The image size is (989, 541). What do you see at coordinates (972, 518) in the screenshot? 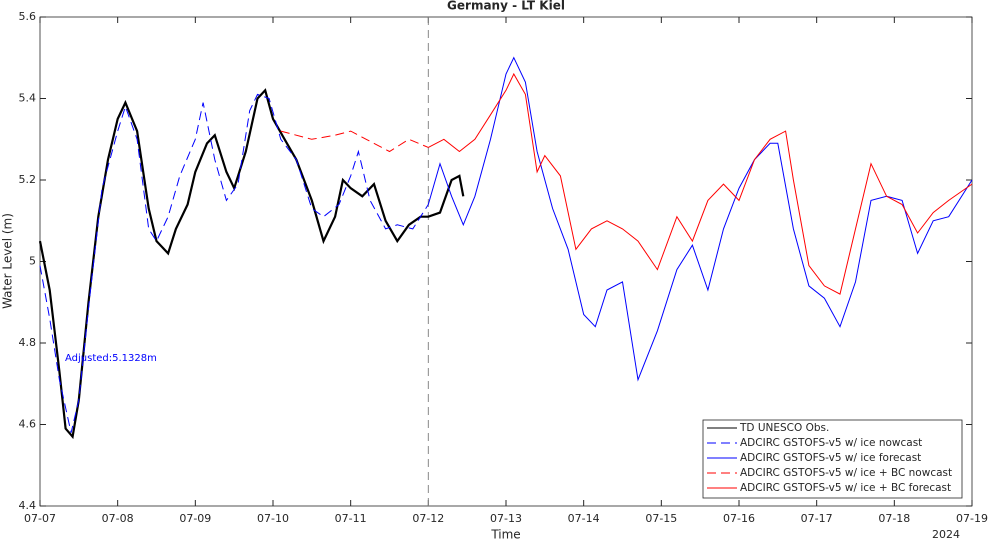
I see `x-tick-label: 07-19` at bounding box center [972, 518].